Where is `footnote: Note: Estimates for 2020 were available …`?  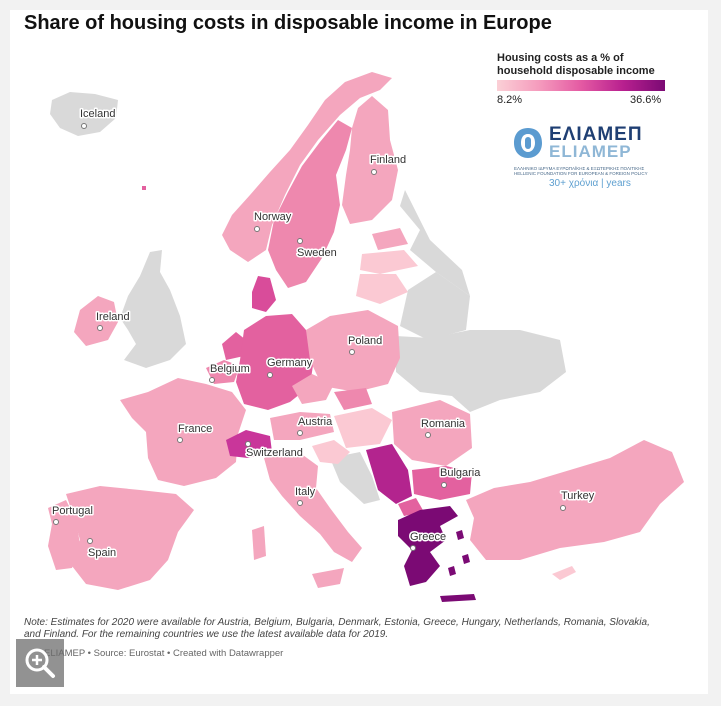
footnote: Note: Estimates for 2020 were available … is located at coordinates (337, 628).